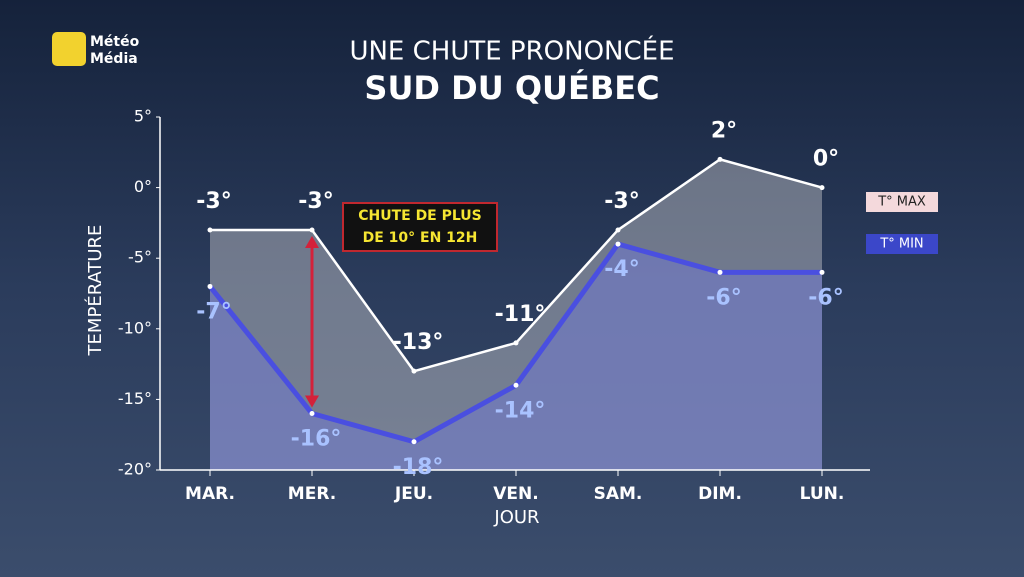 The image size is (1024, 577). Describe the element at coordinates (420, 216) in the screenshot. I see `annotation: CHUTE DE PLUS` at that location.